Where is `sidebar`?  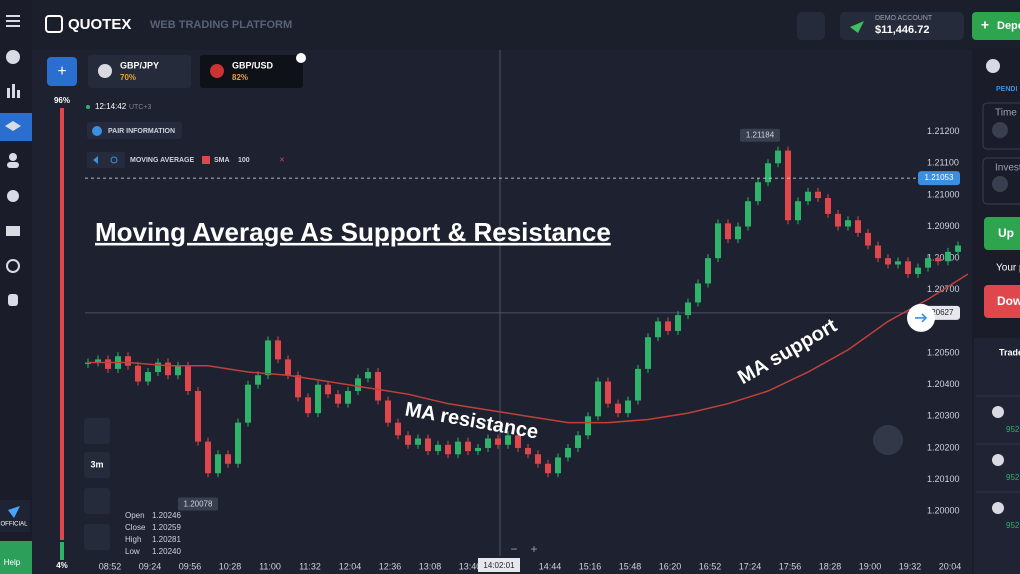
sidebar is located at coordinates (16, 287).